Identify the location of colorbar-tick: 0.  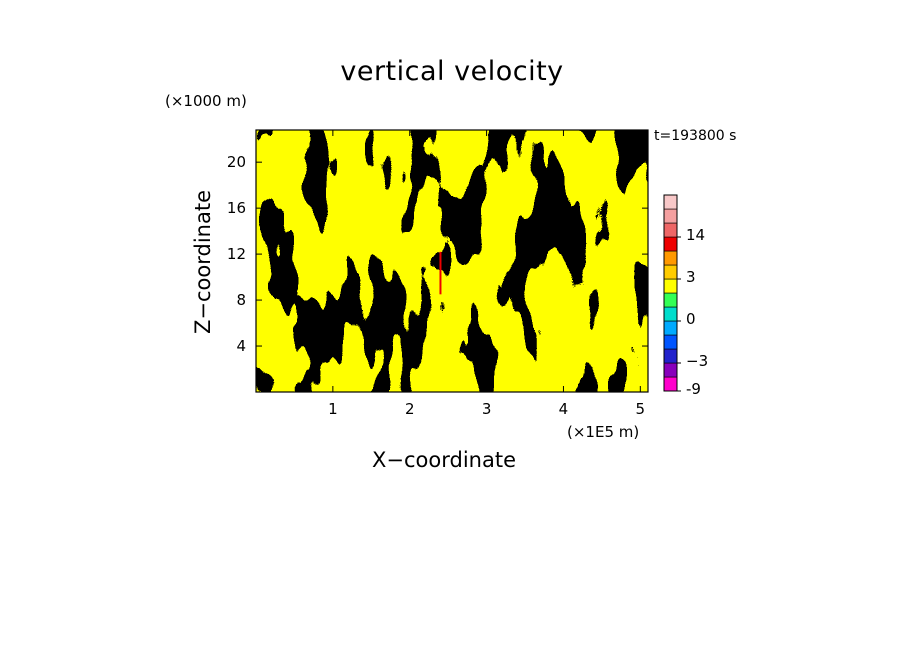
(686, 319).